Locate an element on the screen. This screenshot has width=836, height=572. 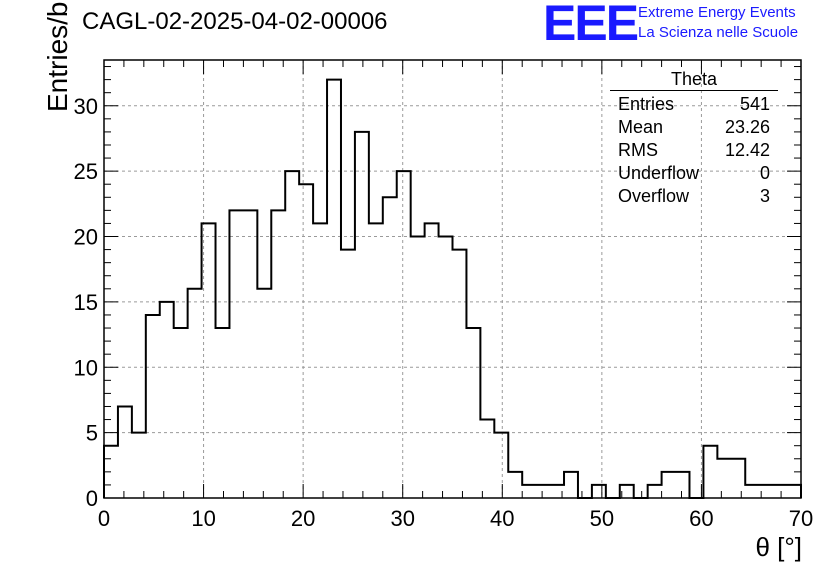
stats-value: 0 is located at coordinates (764, 173).